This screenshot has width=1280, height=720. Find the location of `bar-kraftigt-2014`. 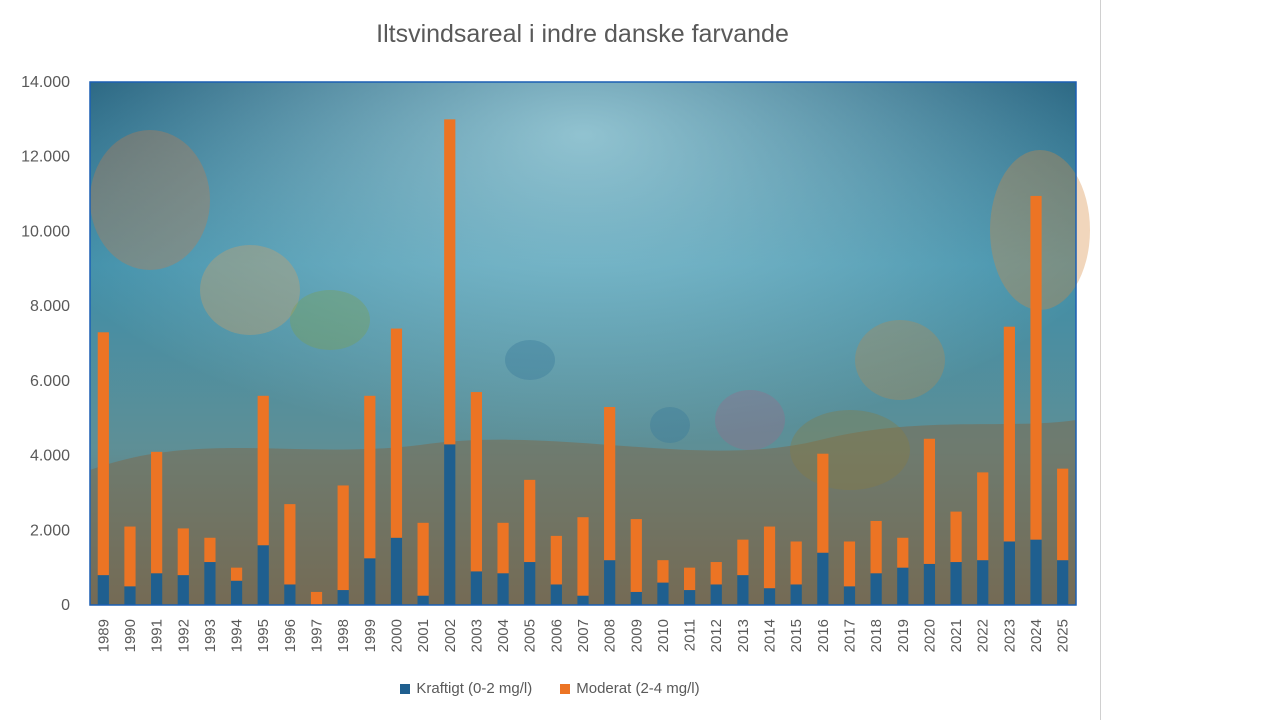

bar-kraftigt-2014 is located at coordinates (769, 596).